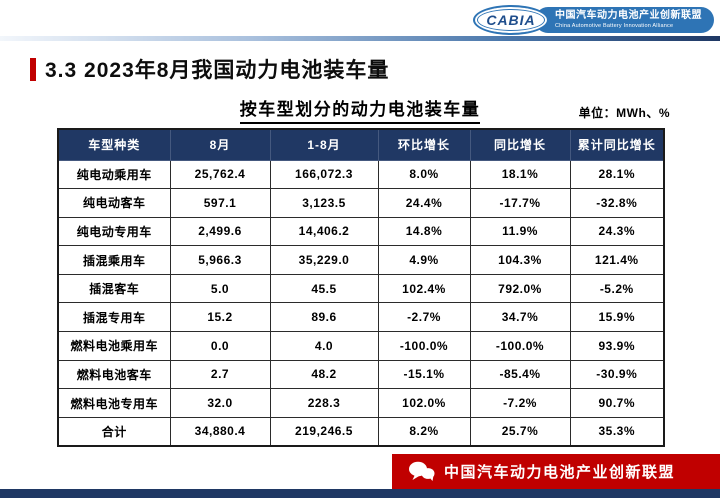  Describe the element at coordinates (324, 260) in the screenshot. I see `table-cell: 35,229.0` at that location.